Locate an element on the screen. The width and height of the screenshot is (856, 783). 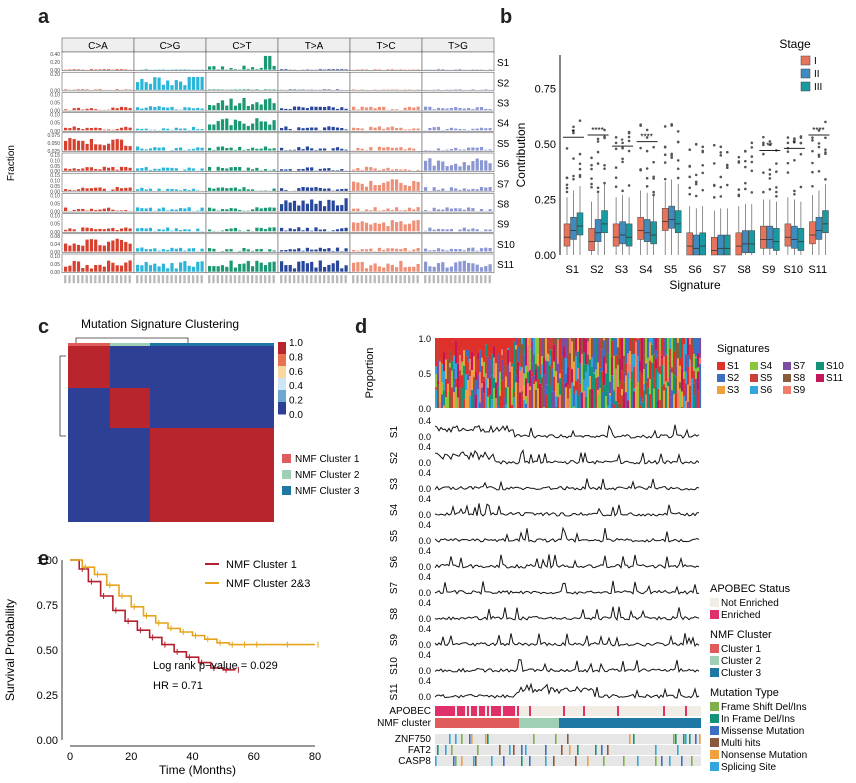
track-tick: 0.4 is located at coordinates (424, 551).